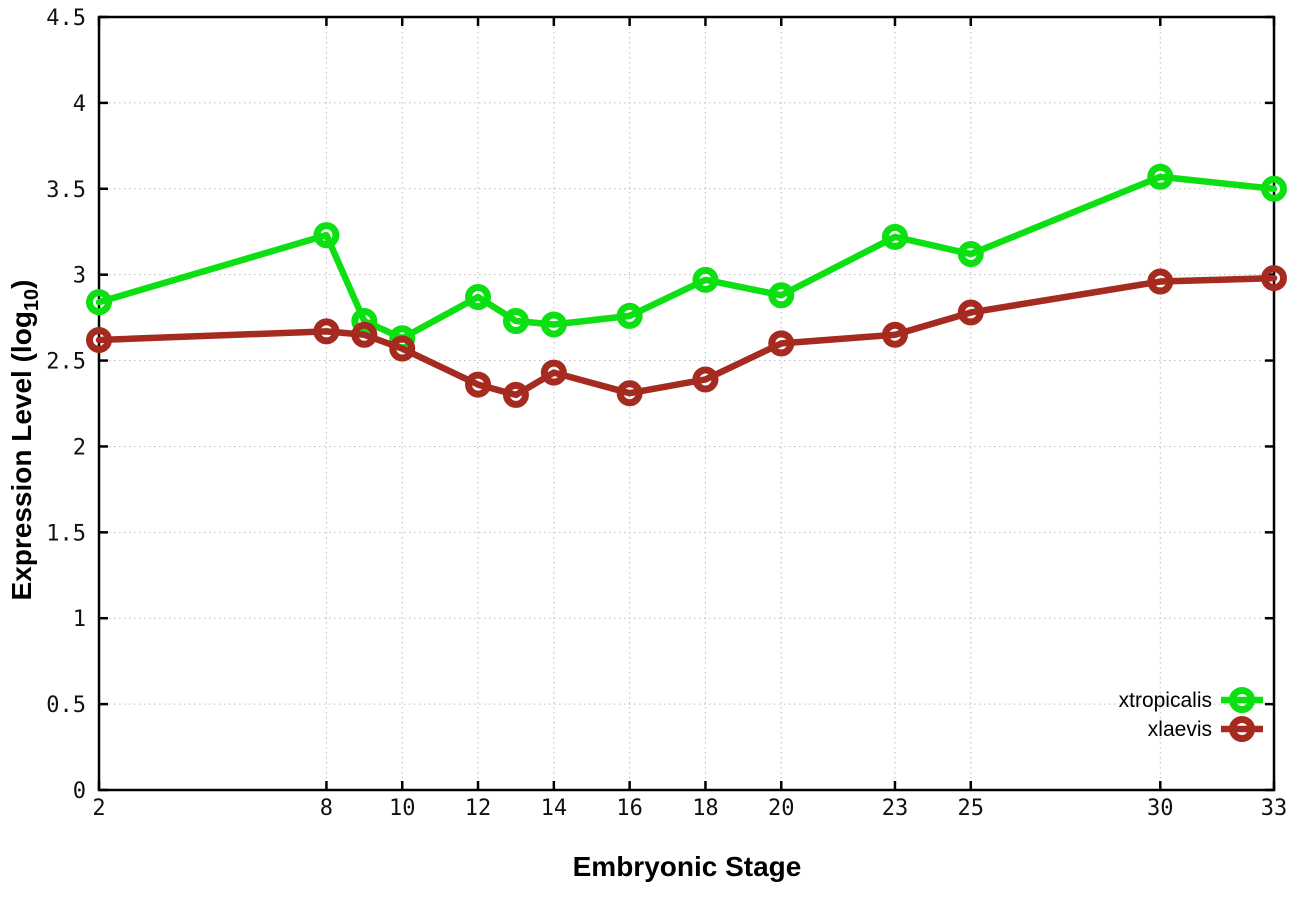 Image resolution: width=1296 pixels, height=907 pixels. What do you see at coordinates (32, 300) in the screenshot?
I see `y-axis-title-subscript: 10` at bounding box center [32, 300].